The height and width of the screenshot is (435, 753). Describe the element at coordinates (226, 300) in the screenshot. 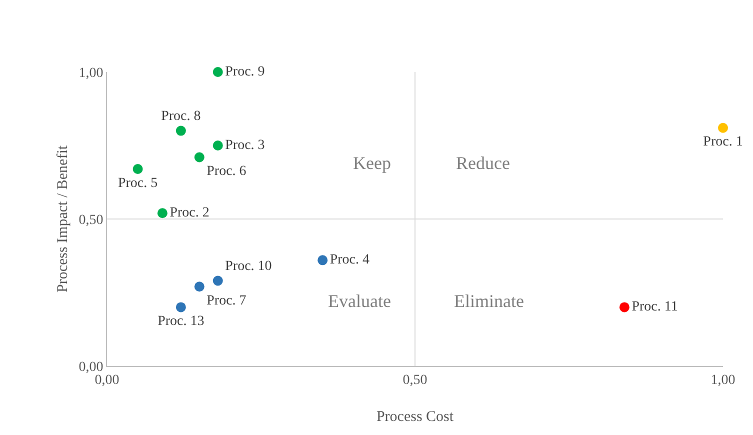

I see `series-label: Proc. 7` at that location.